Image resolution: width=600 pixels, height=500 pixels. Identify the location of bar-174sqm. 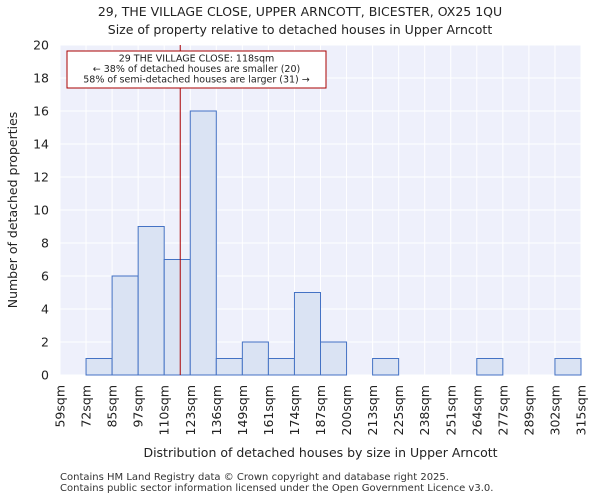
(307, 334).